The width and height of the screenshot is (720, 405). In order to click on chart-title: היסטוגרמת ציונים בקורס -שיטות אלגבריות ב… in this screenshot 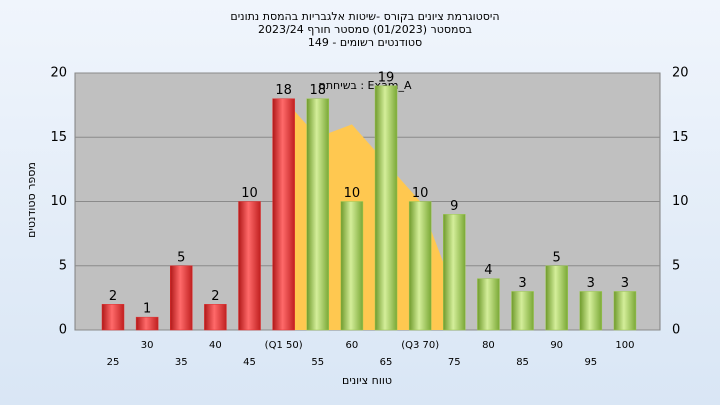, I will do `click(364, 16)`.